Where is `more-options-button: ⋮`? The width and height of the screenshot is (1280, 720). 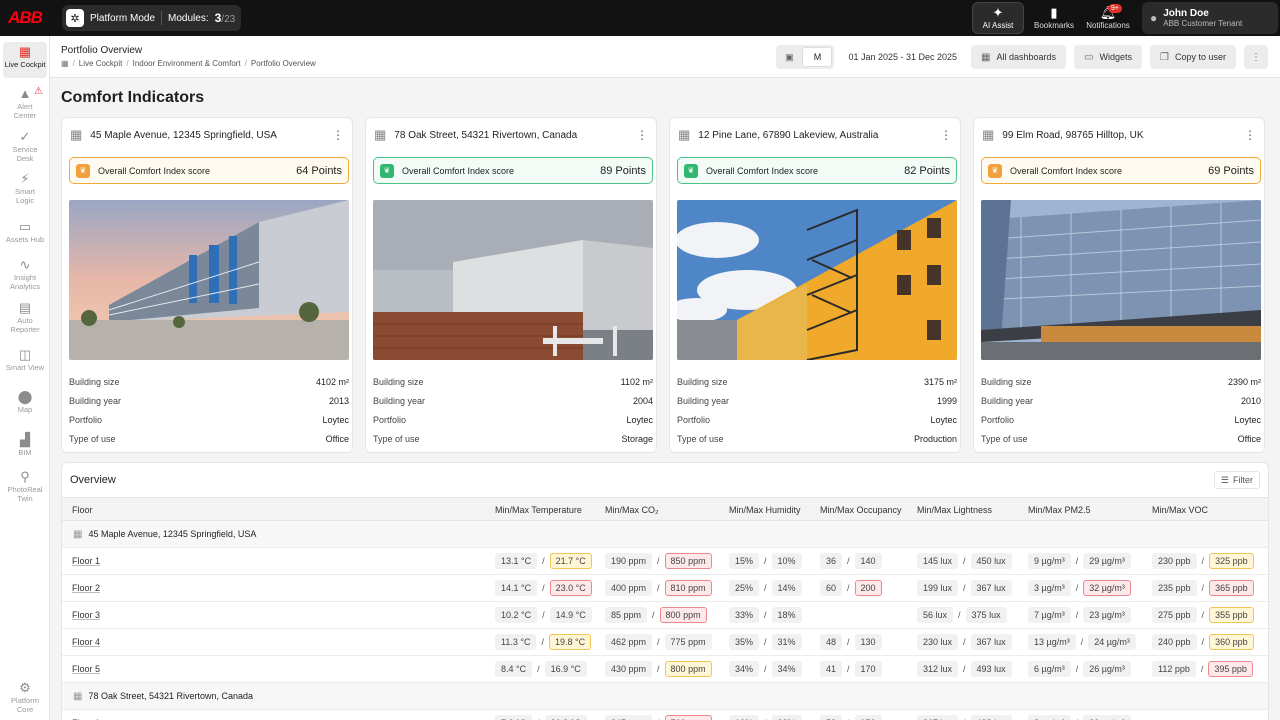
more-options-button: ⋮ is located at coordinates (1256, 57).